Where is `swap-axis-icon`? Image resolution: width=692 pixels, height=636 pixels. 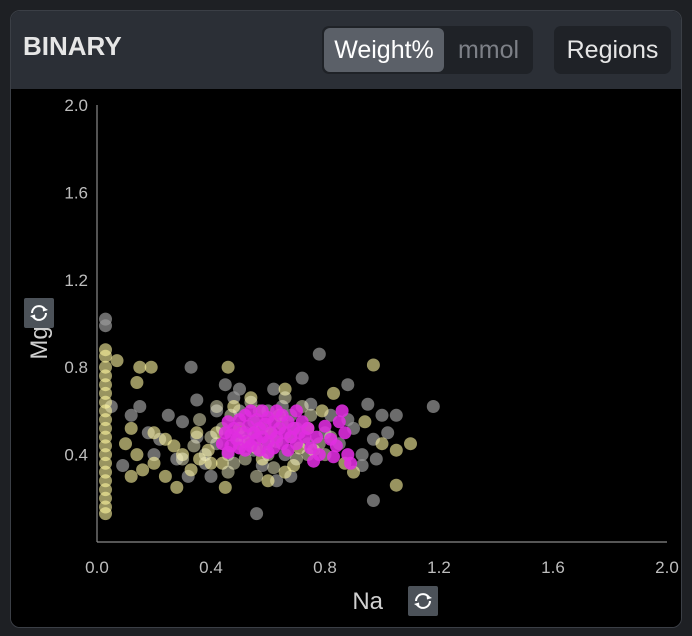
swap-axis-icon is located at coordinates (423, 601).